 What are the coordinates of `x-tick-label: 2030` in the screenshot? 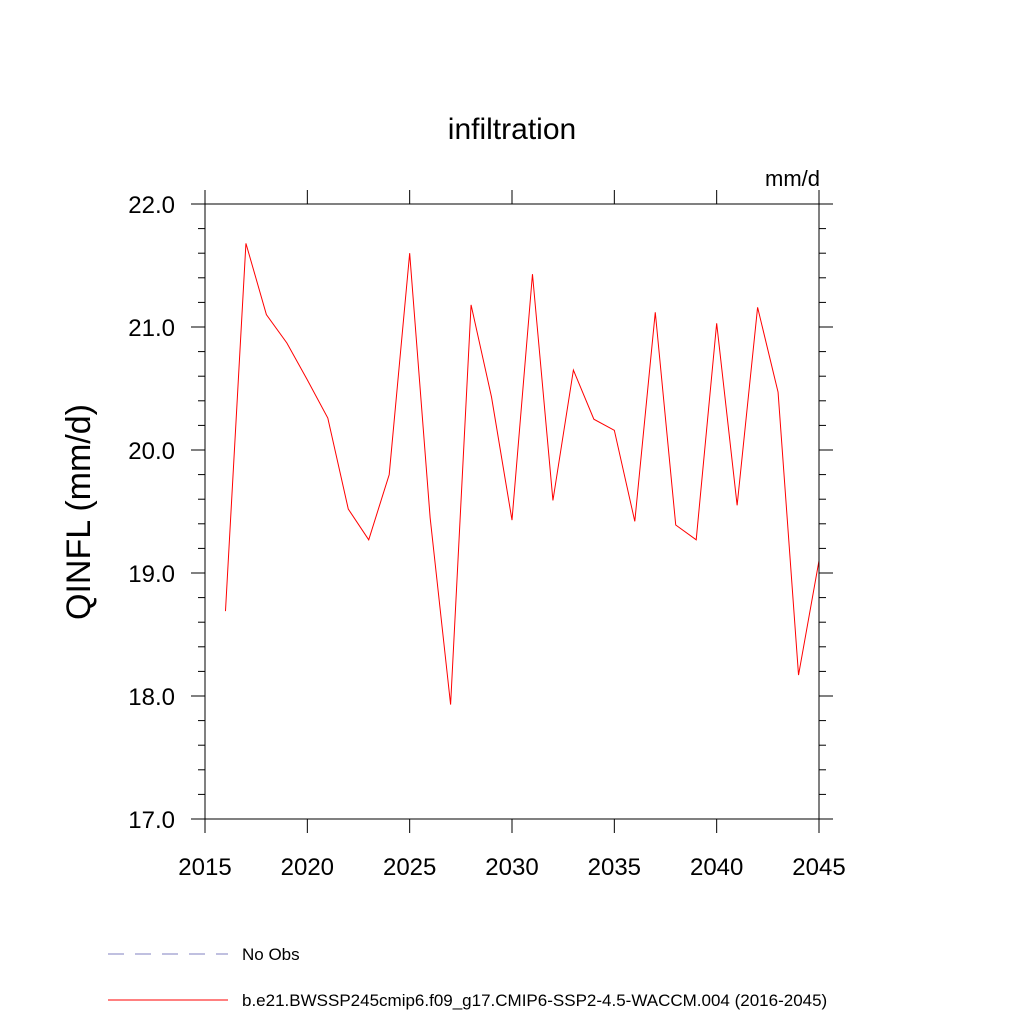 It's located at (511, 867).